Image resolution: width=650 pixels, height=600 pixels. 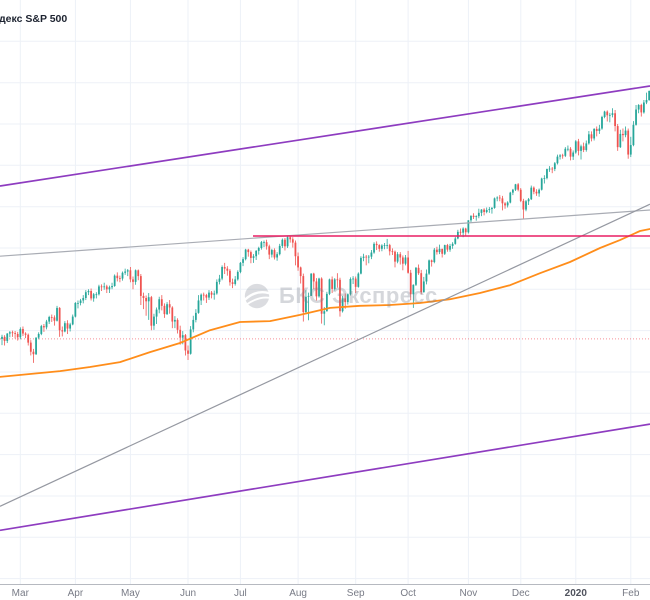 What do you see at coordinates (469, 593) in the screenshot?
I see `time-axis-label-Nov: Nov` at bounding box center [469, 593].